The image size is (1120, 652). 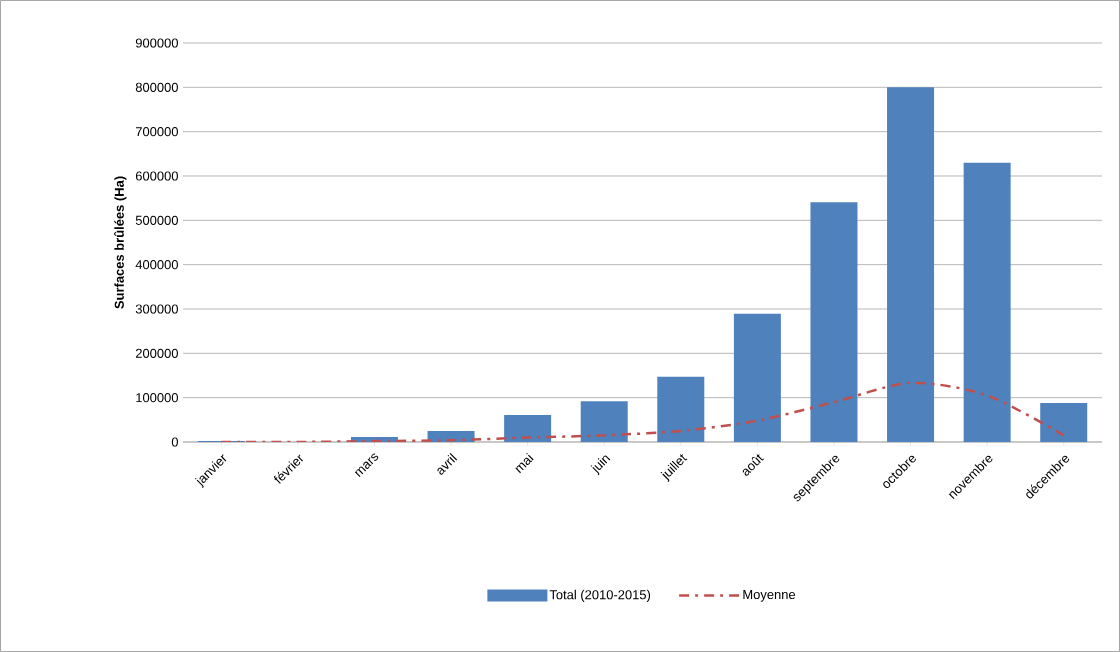 What do you see at coordinates (769, 596) in the screenshot?
I see `legend-label: Moyenne` at bounding box center [769, 596].